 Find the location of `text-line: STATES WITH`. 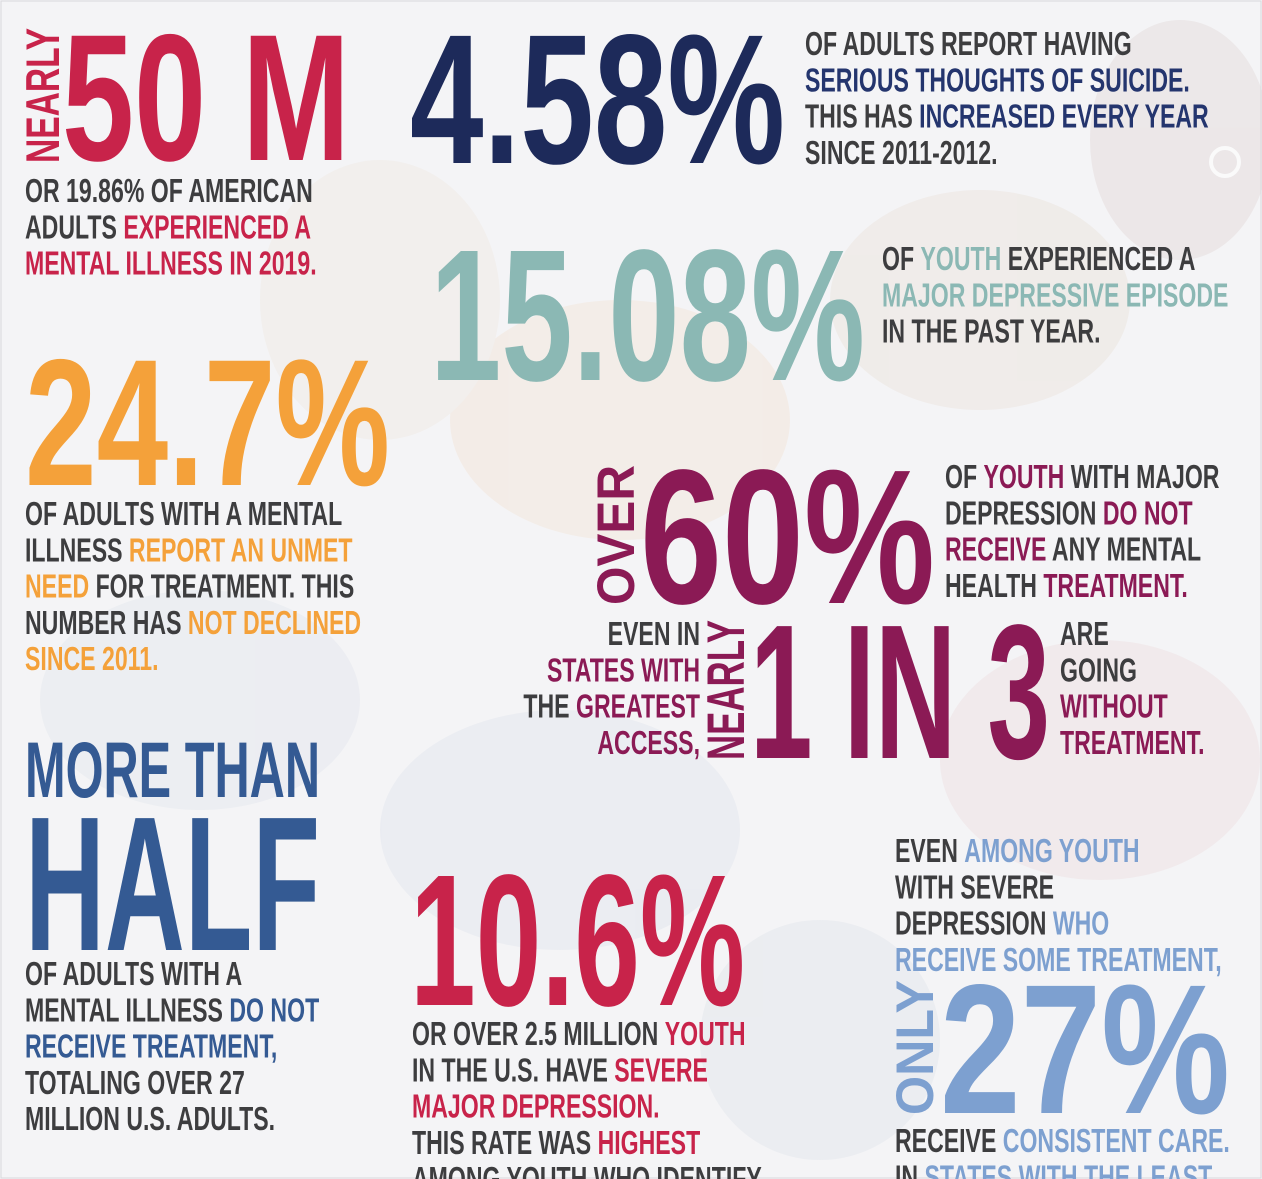

text-line: STATES WITH is located at coordinates (623, 670).